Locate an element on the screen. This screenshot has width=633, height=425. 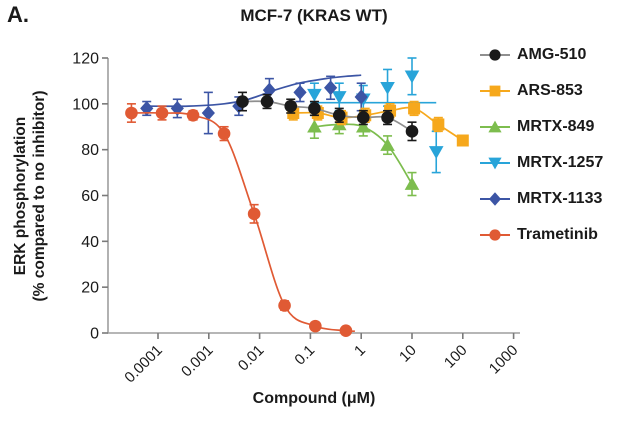
x-tick-label: 0.01 is located at coordinates (251, 358).